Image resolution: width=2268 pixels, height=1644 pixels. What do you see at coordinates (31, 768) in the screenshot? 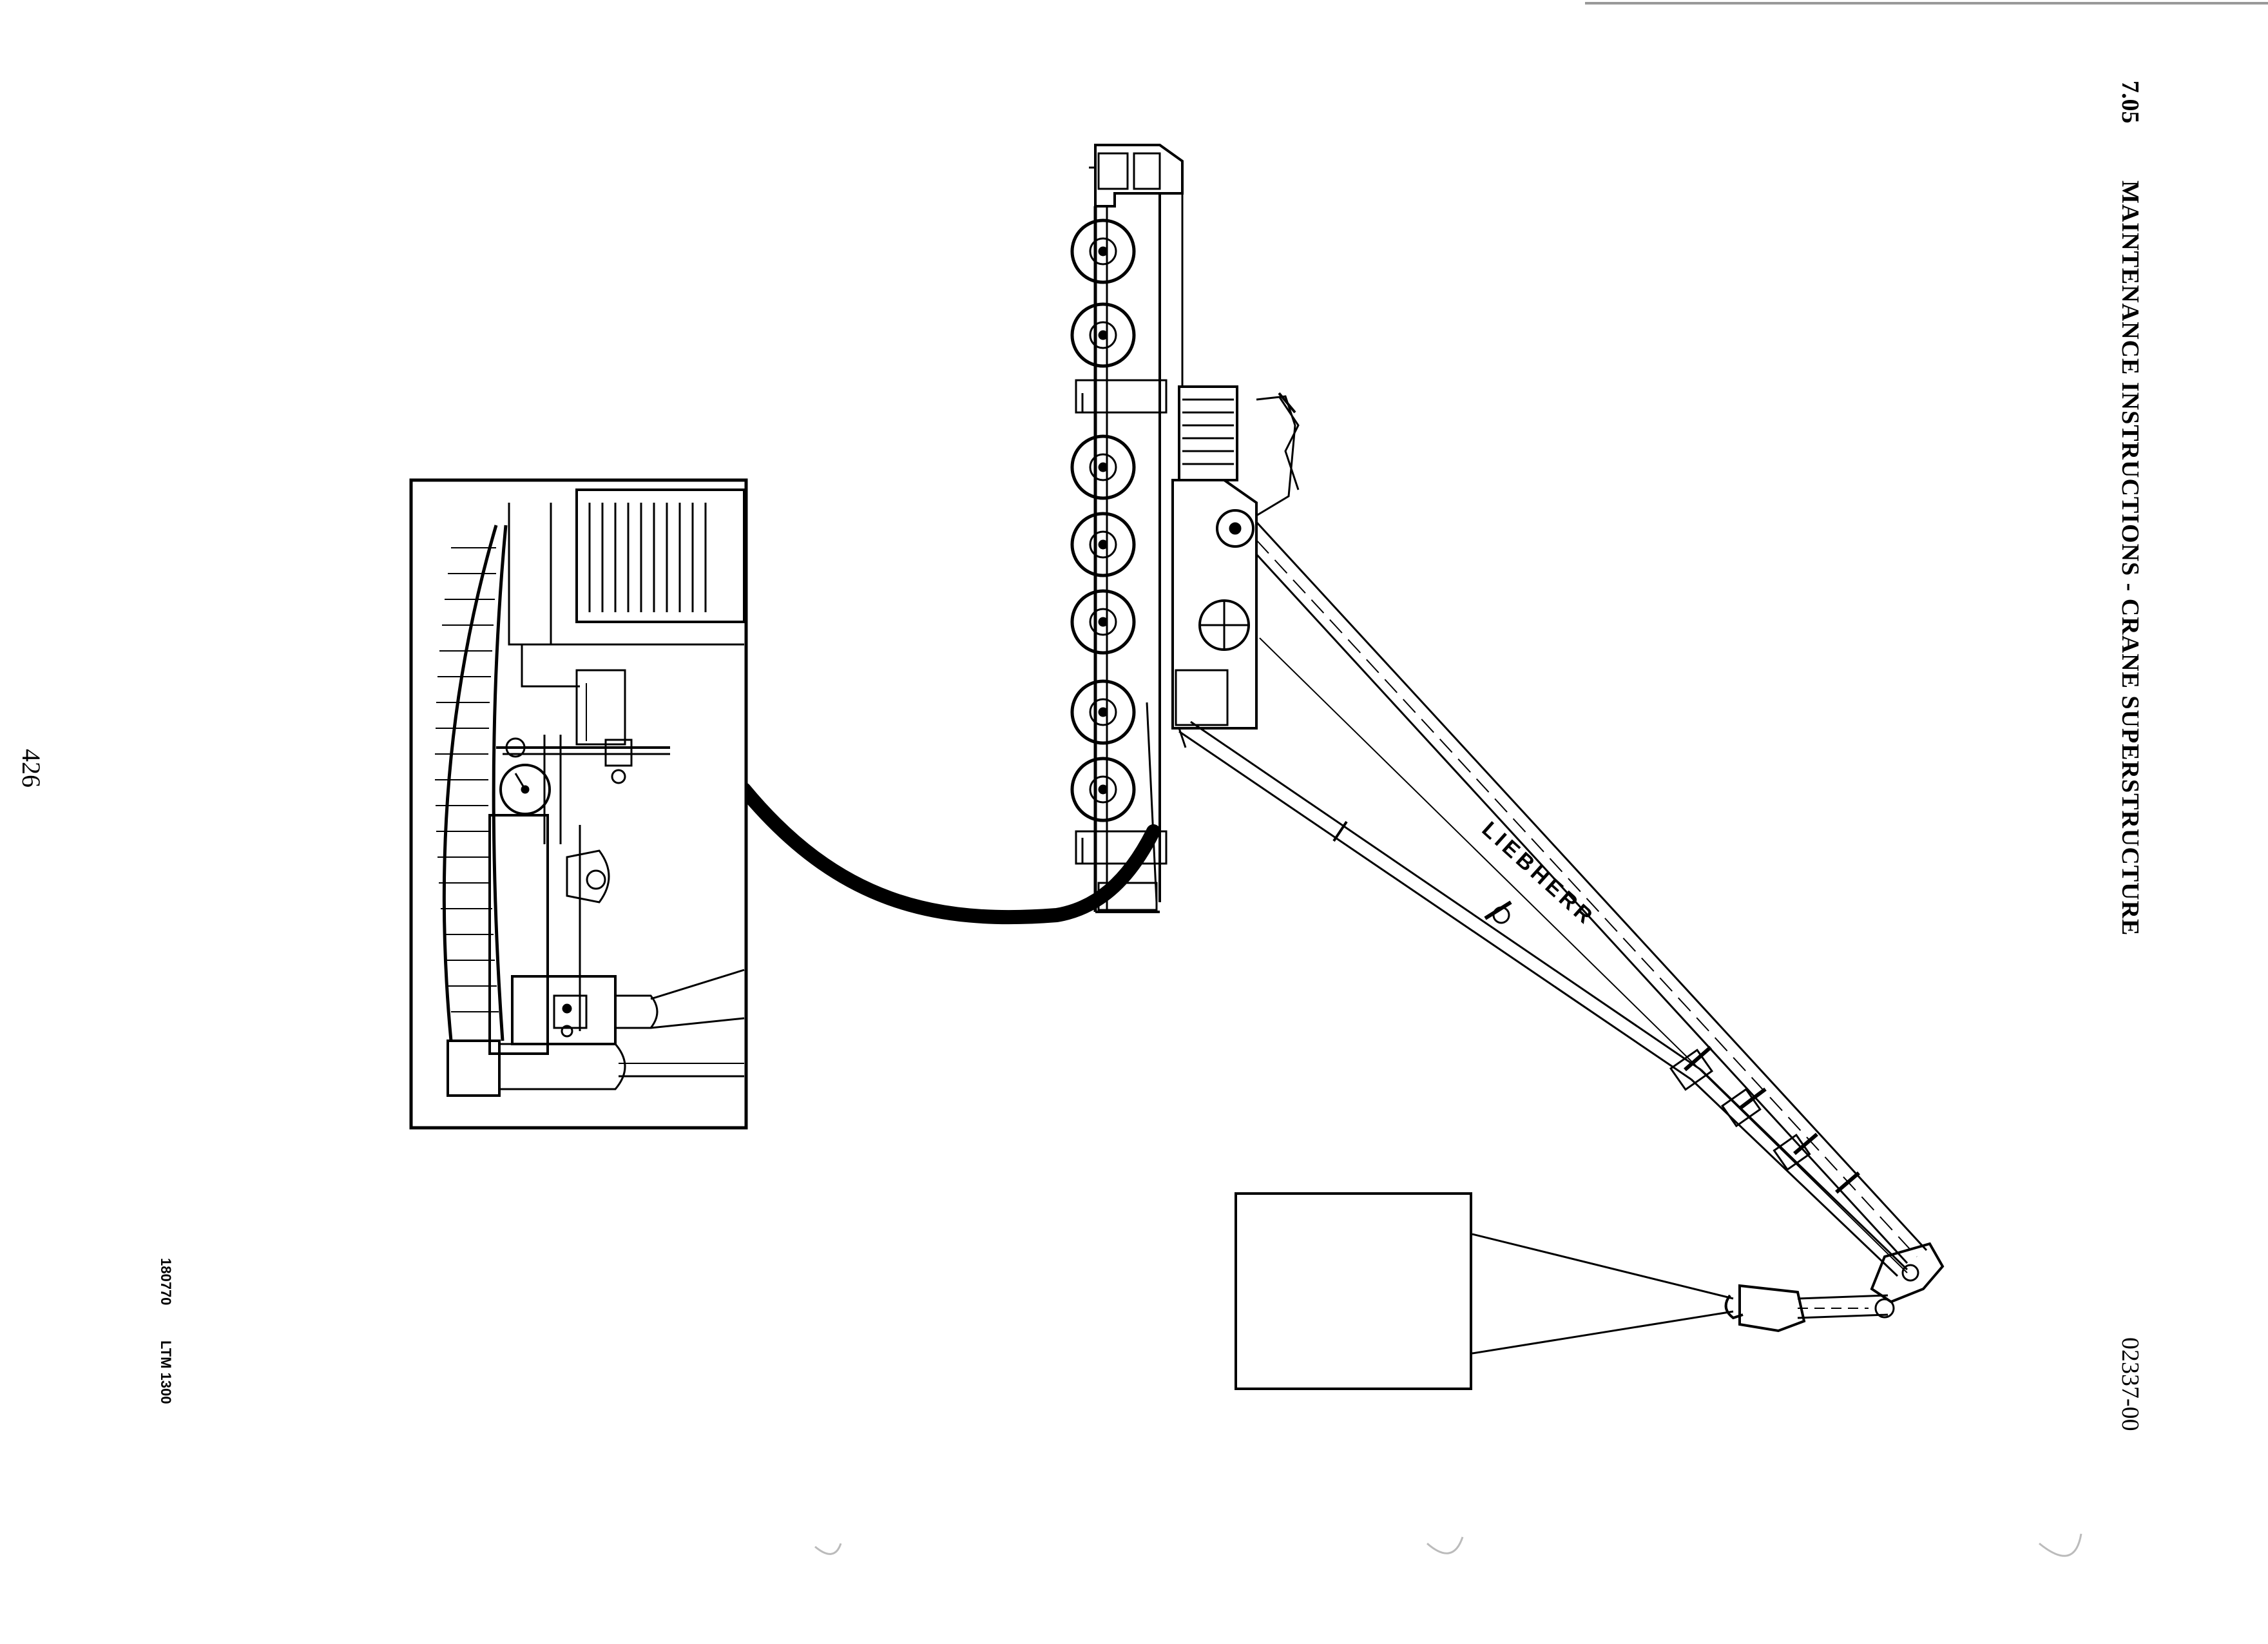
I see `page-number: 426` at bounding box center [31, 768].